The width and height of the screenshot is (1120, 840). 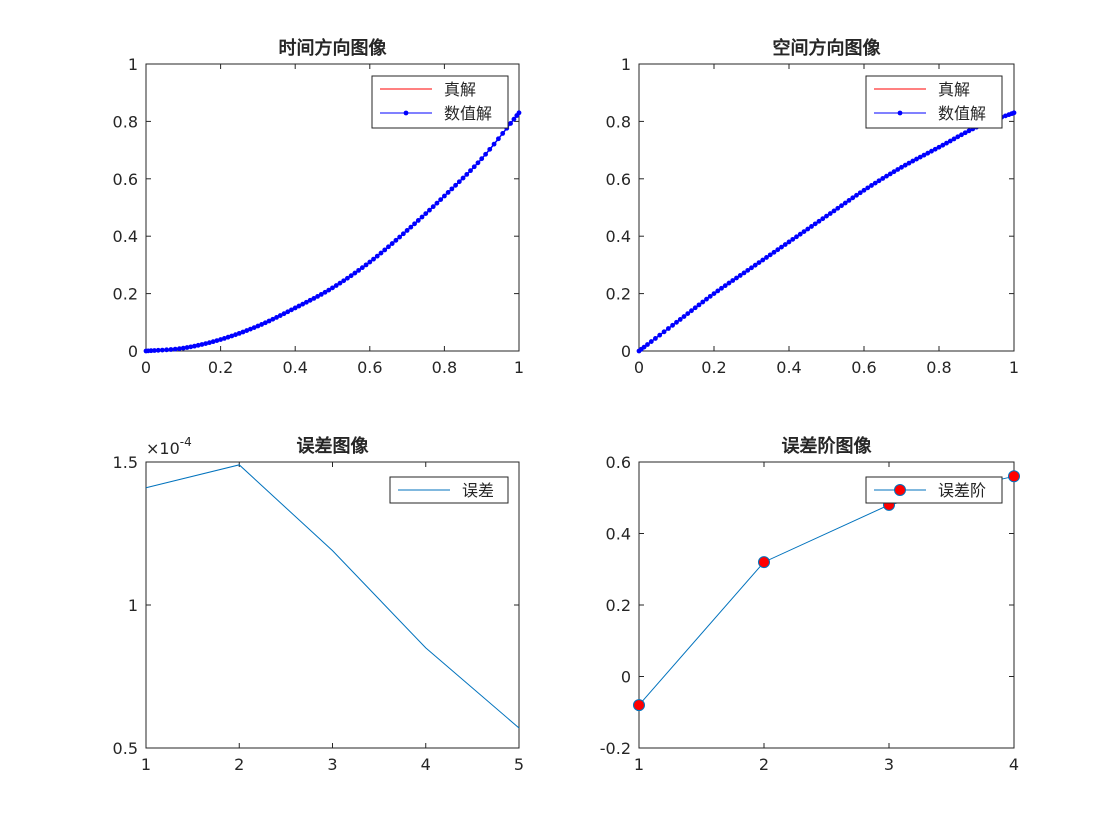 What do you see at coordinates (125, 121) in the screenshot?
I see `y-tick-label: 0.8` at bounding box center [125, 121].